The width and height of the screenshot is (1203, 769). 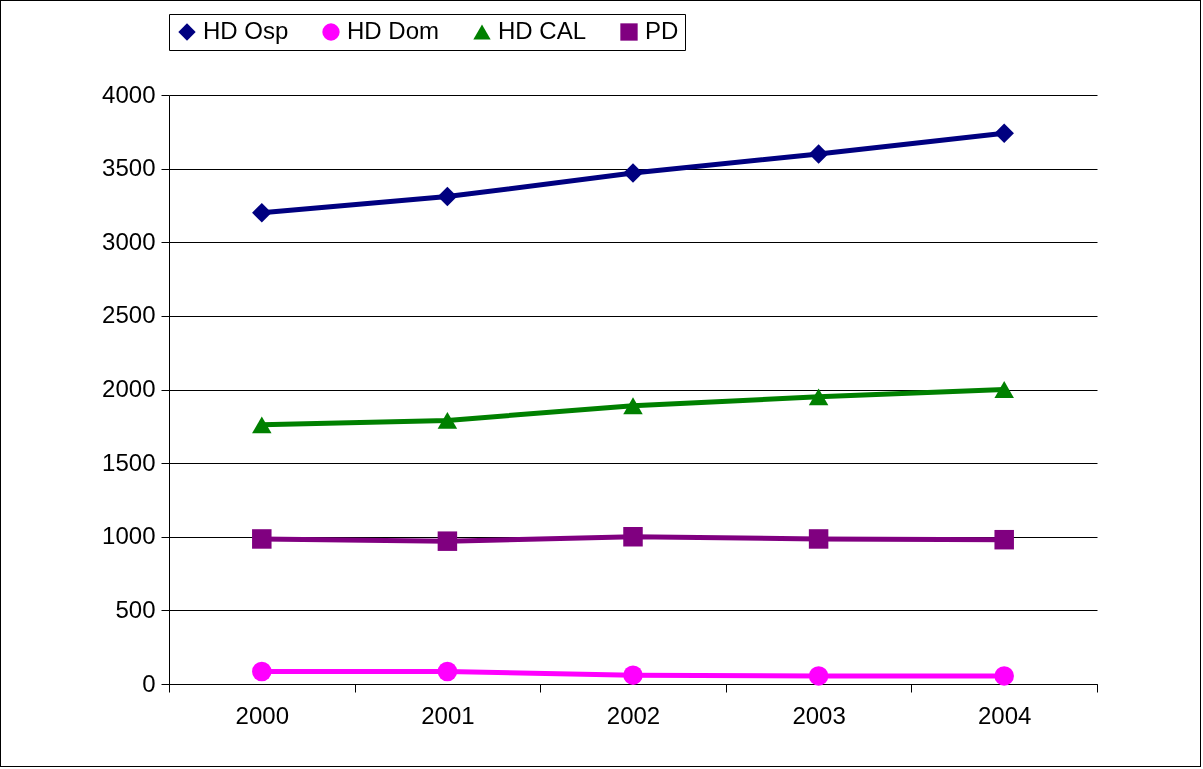 I want to click on y-tick-label: 1500, so click(x=129, y=462).